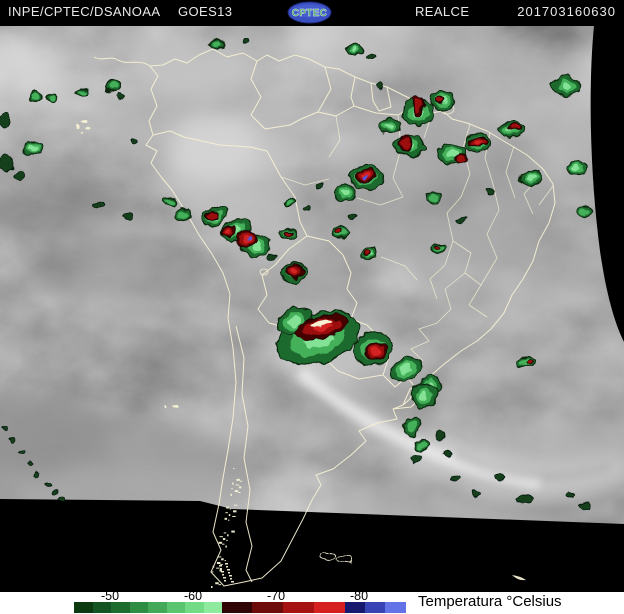 This screenshot has width=624, height=614. What do you see at coordinates (110, 596) in the screenshot?
I see `scale-tick-label: -50` at bounding box center [110, 596].